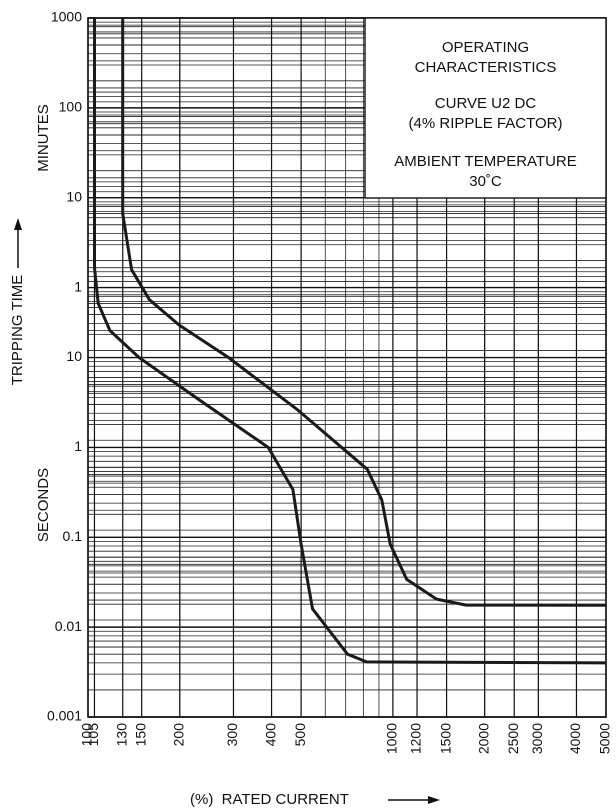 This screenshot has height=812, width=616. Describe the element at coordinates (121, 735) in the screenshot. I see `x-tick-label: 130` at that location.